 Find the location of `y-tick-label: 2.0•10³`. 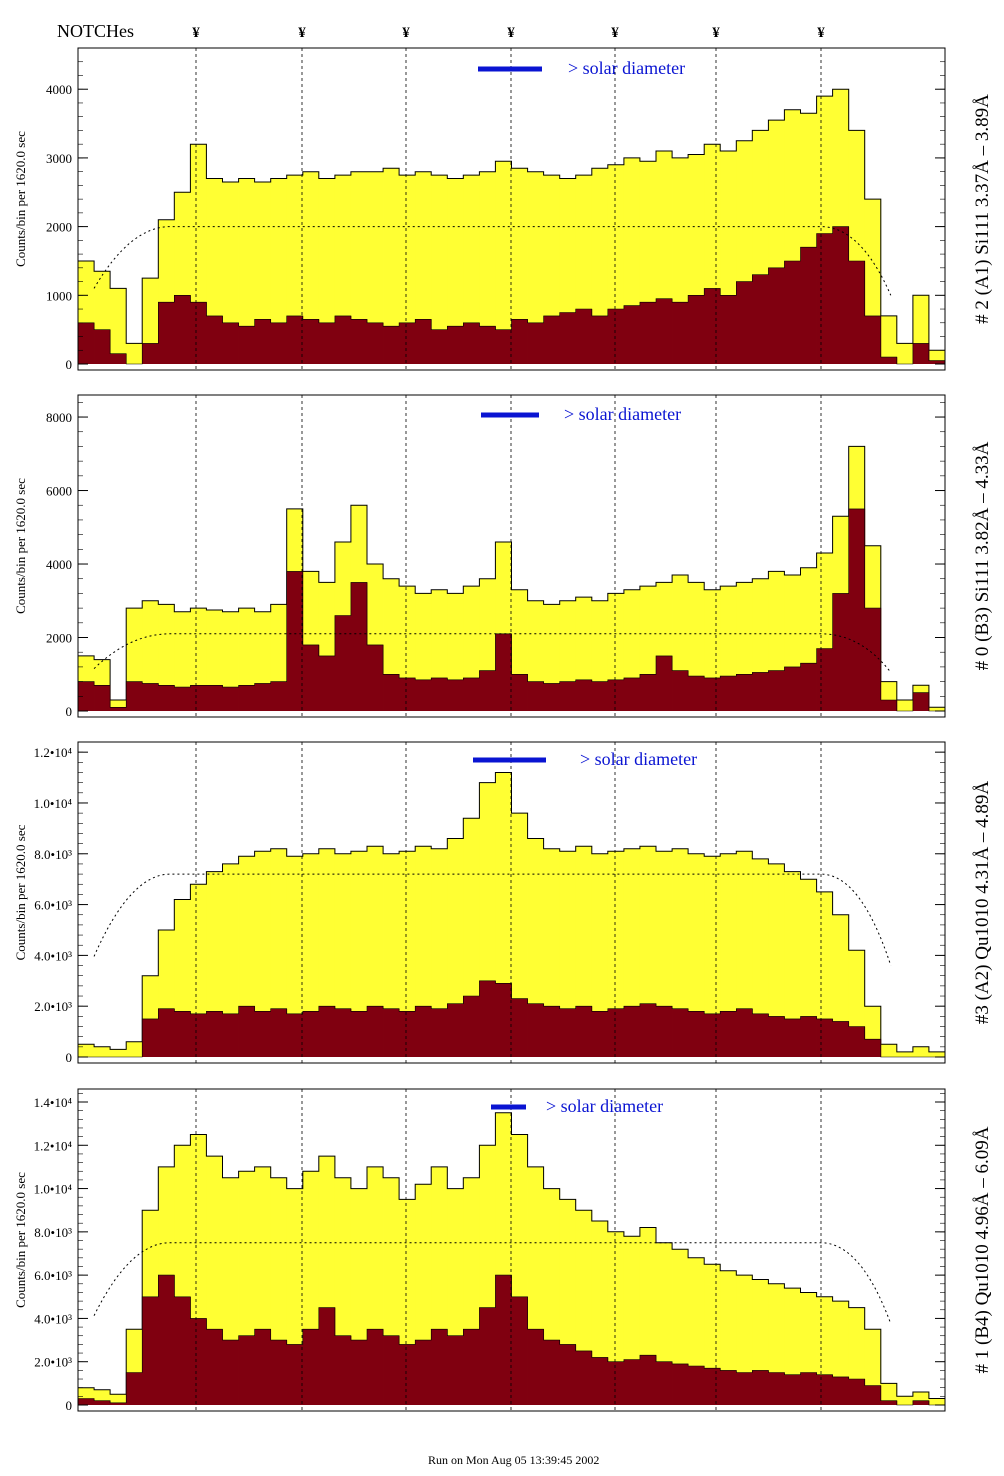

y-tick-label: 2.0•10³ is located at coordinates (53, 1006).